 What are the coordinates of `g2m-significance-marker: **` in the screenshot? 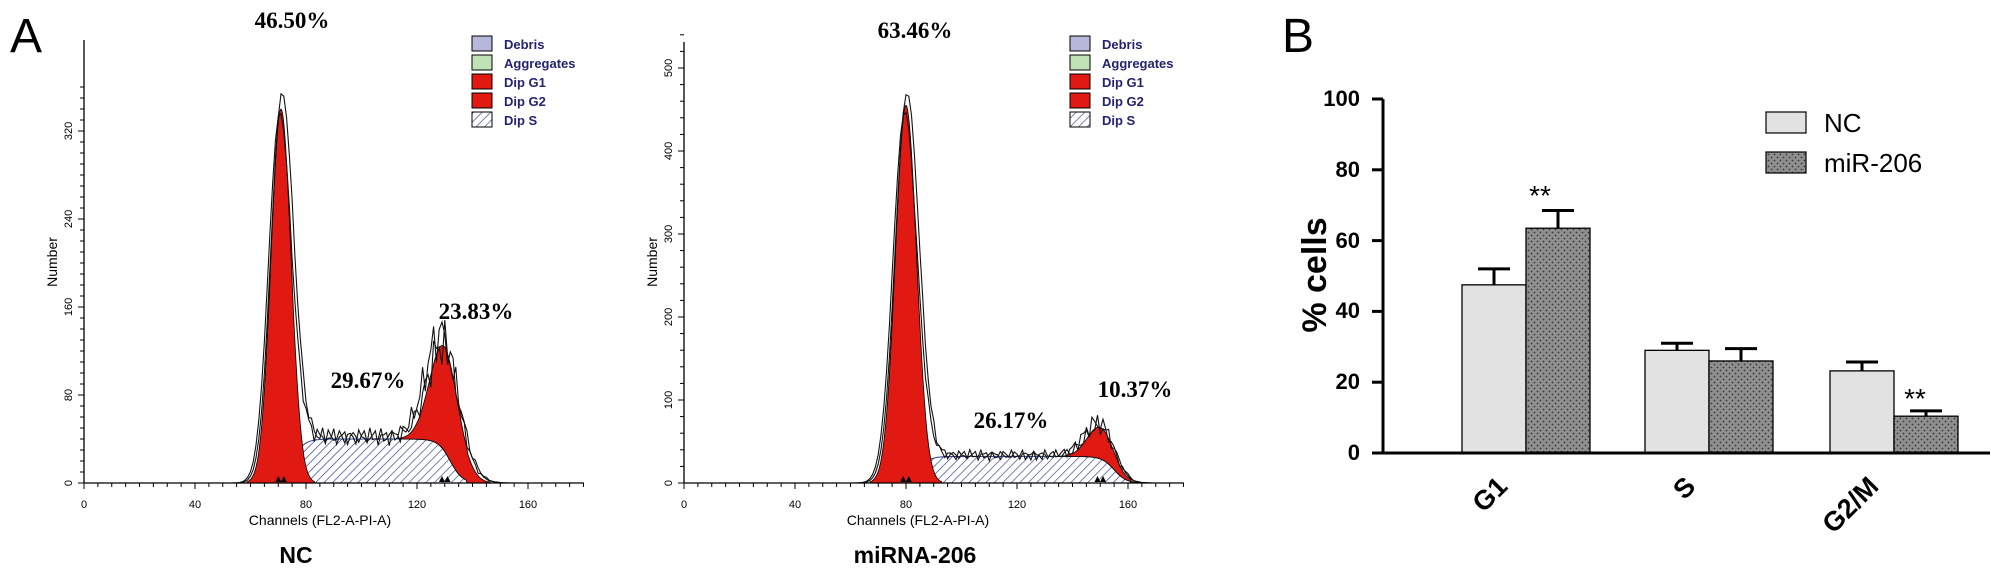 It's located at (1915, 398).